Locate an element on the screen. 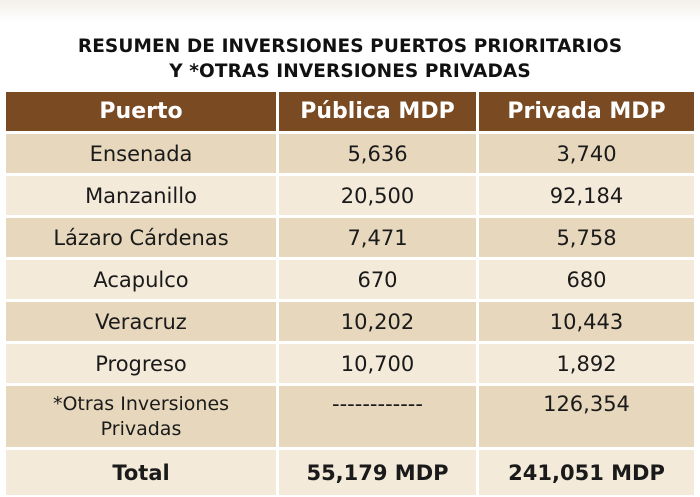  header-puerto: Puerto is located at coordinates (142, 113).